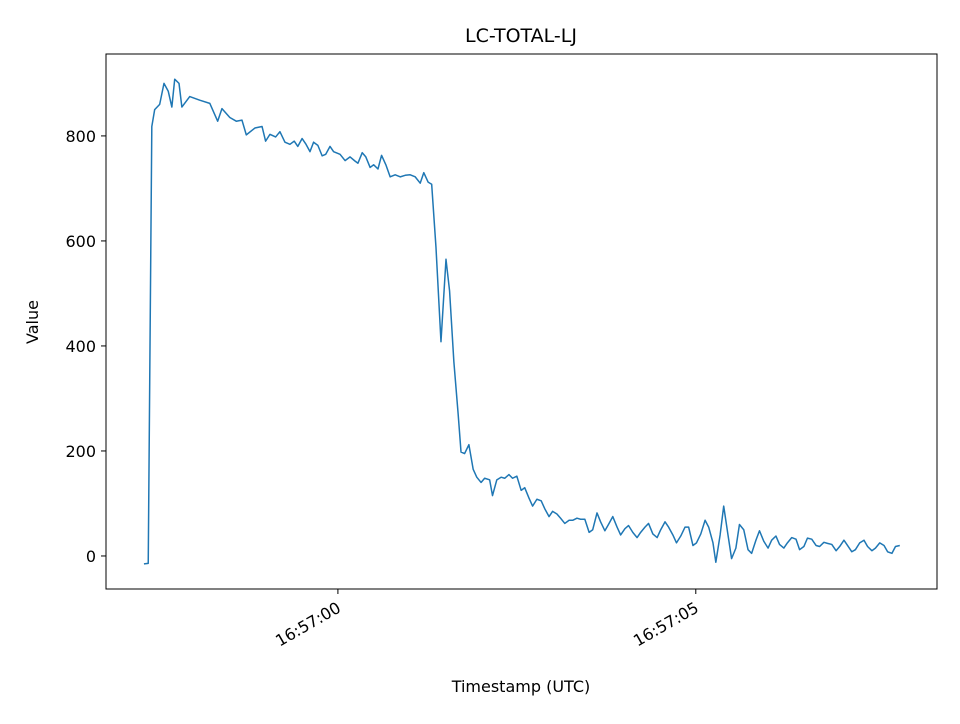 This screenshot has height=724, width=960. Describe the element at coordinates (80, 346) in the screenshot. I see `y-tick-label: 400` at that location.